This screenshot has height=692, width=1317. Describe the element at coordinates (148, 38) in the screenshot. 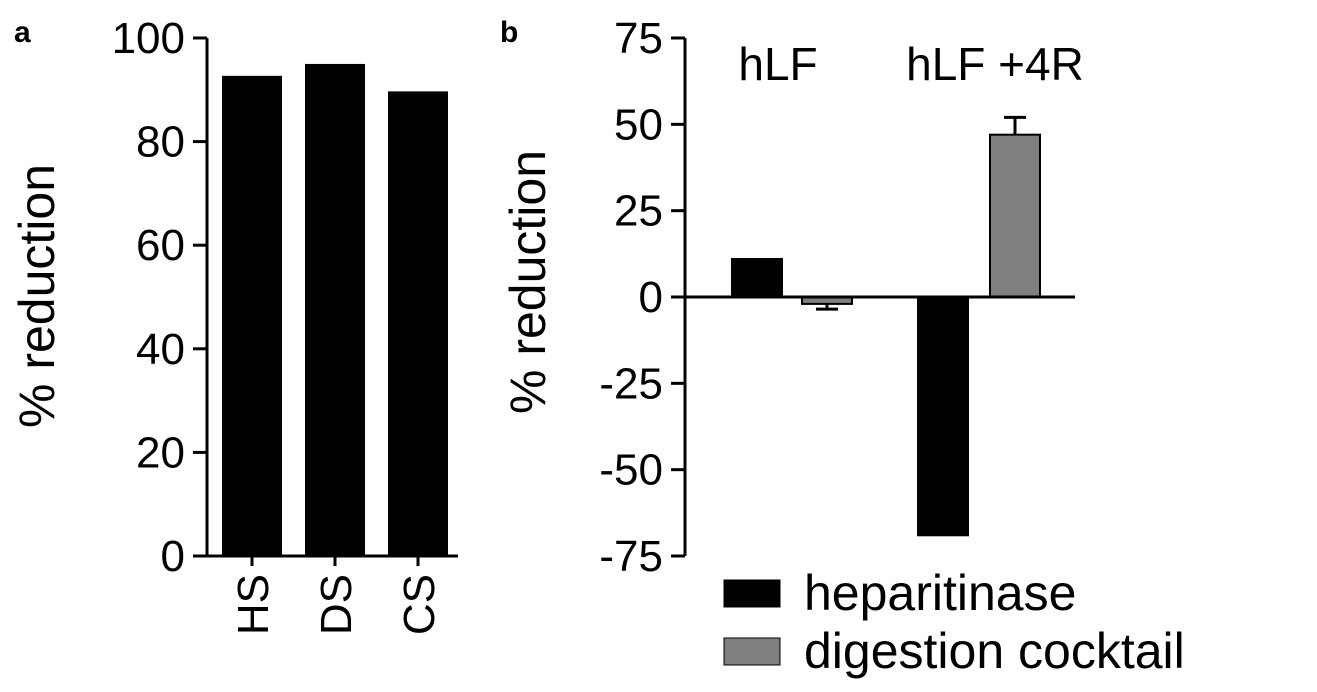

I see `y-tick-label: 100` at that location.